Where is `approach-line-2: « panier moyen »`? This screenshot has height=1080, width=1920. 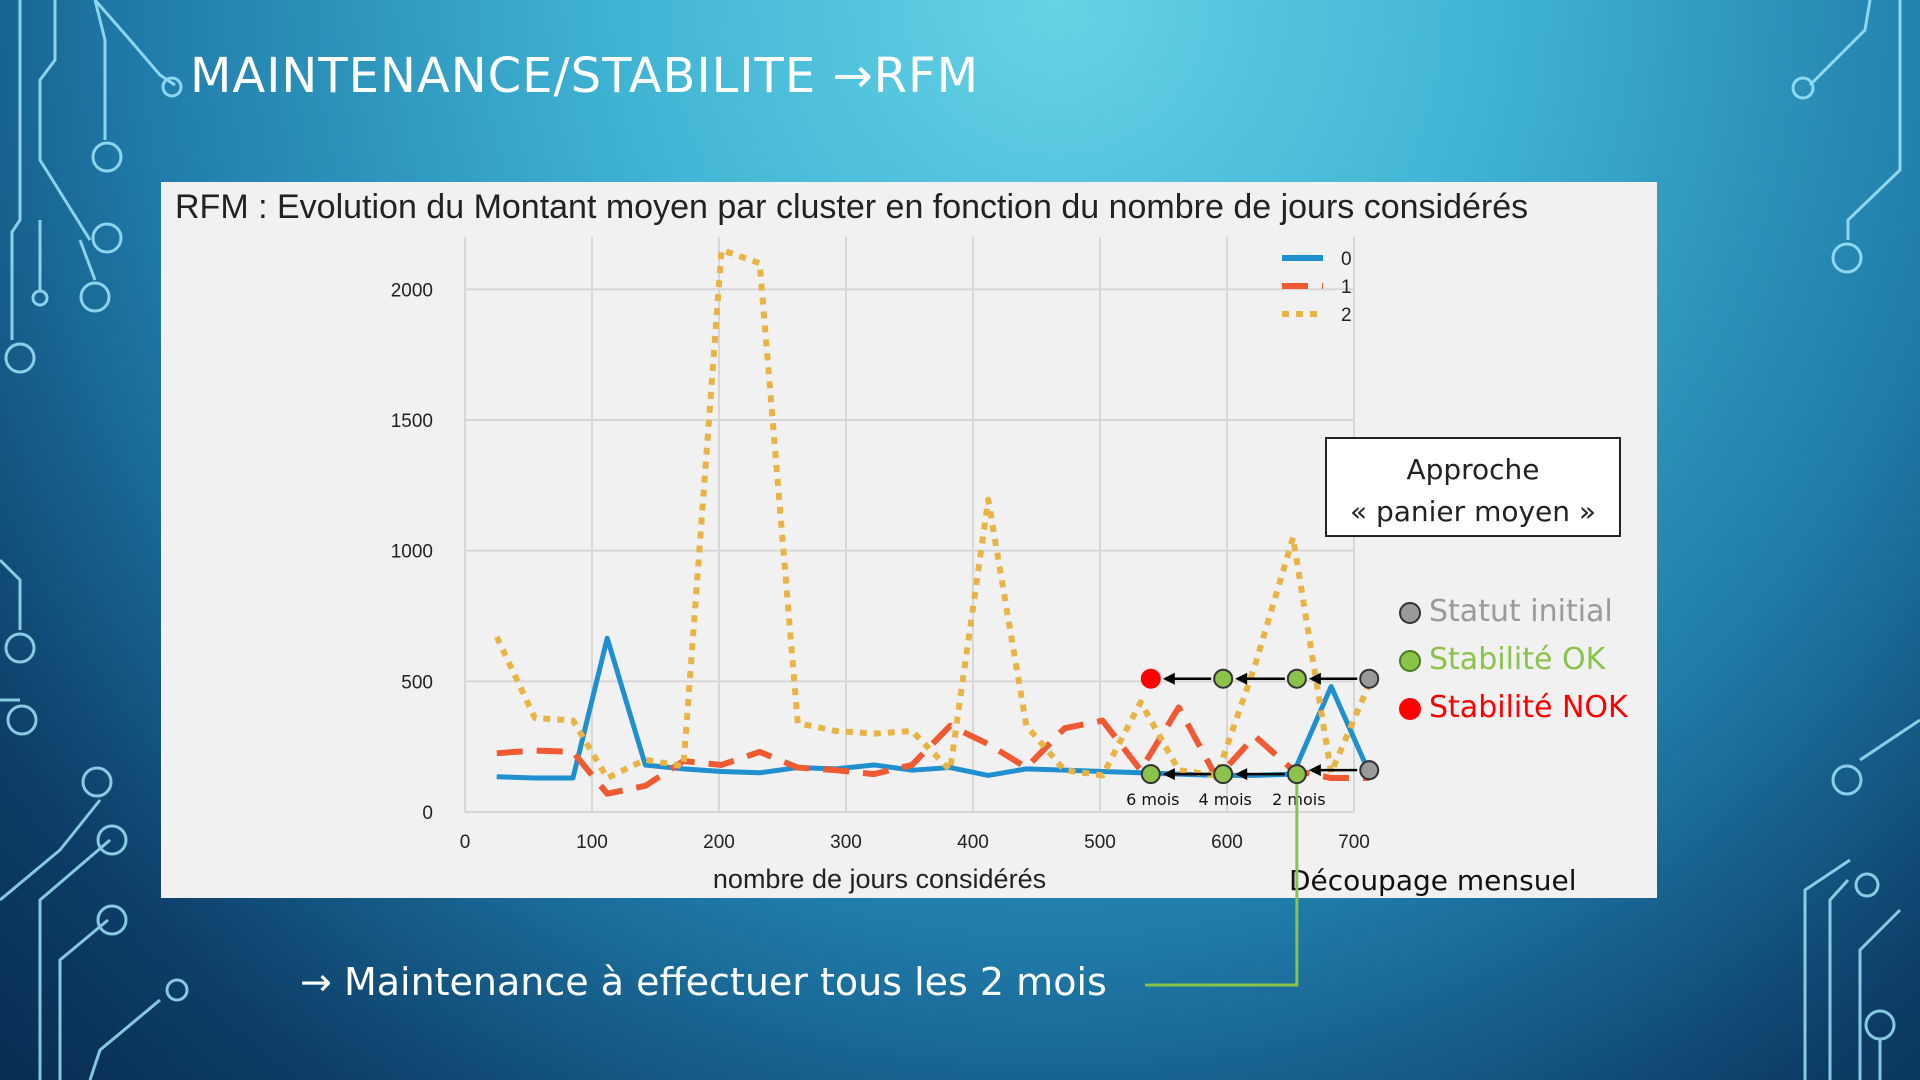
approach-line-2: « panier moyen » is located at coordinates (1473, 511).